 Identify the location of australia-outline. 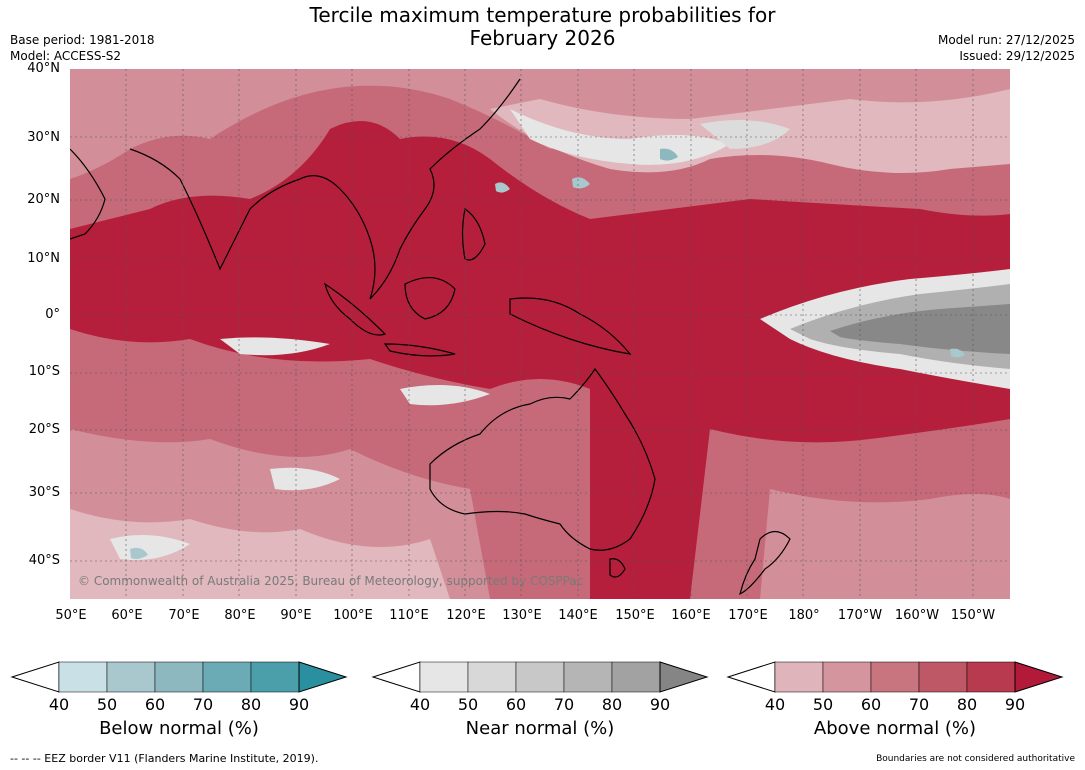
(542, 459).